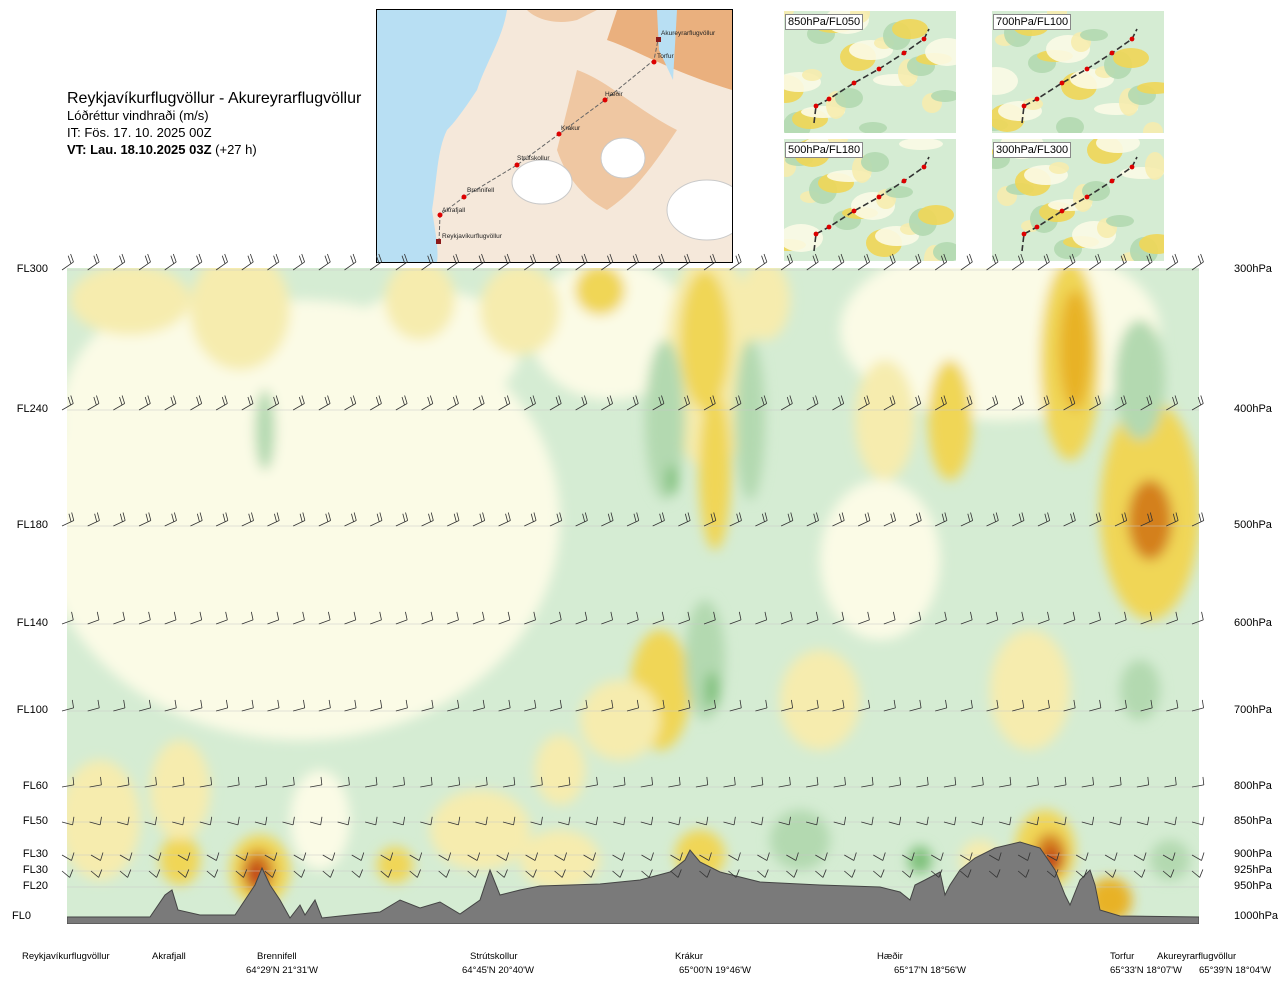  I want to click on fl-label: FL0, so click(21, 916).